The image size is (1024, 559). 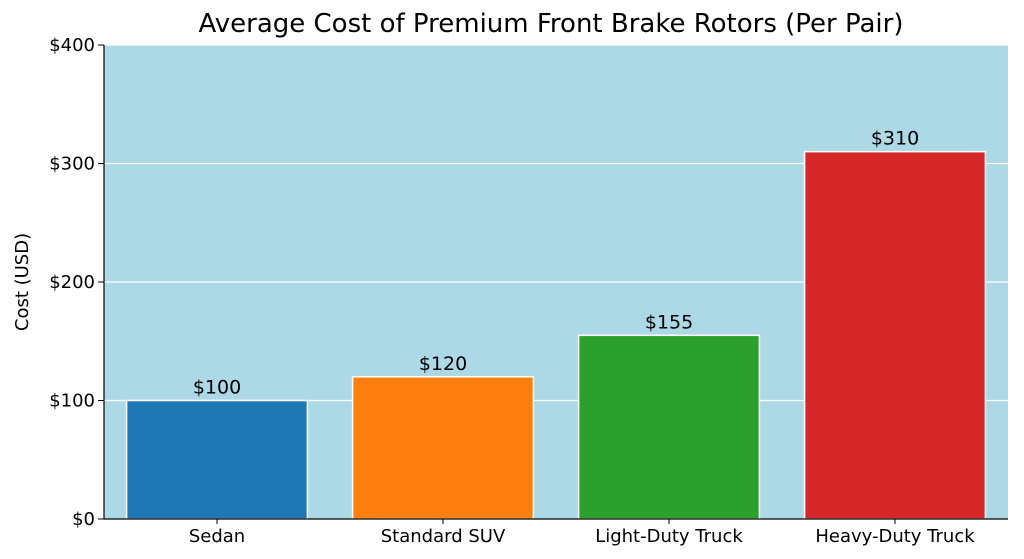 I want to click on x-tick-label: Sedan, so click(x=217, y=536).